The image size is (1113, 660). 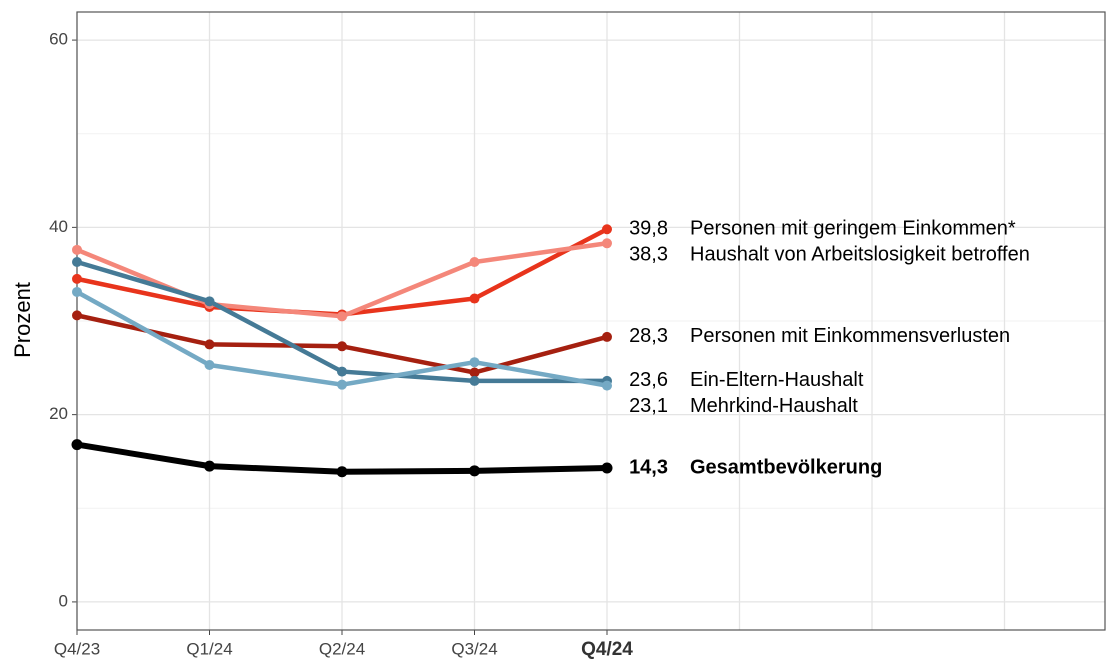 I want to click on series-label: Ein-Eltern-Haushalt, so click(x=777, y=380).